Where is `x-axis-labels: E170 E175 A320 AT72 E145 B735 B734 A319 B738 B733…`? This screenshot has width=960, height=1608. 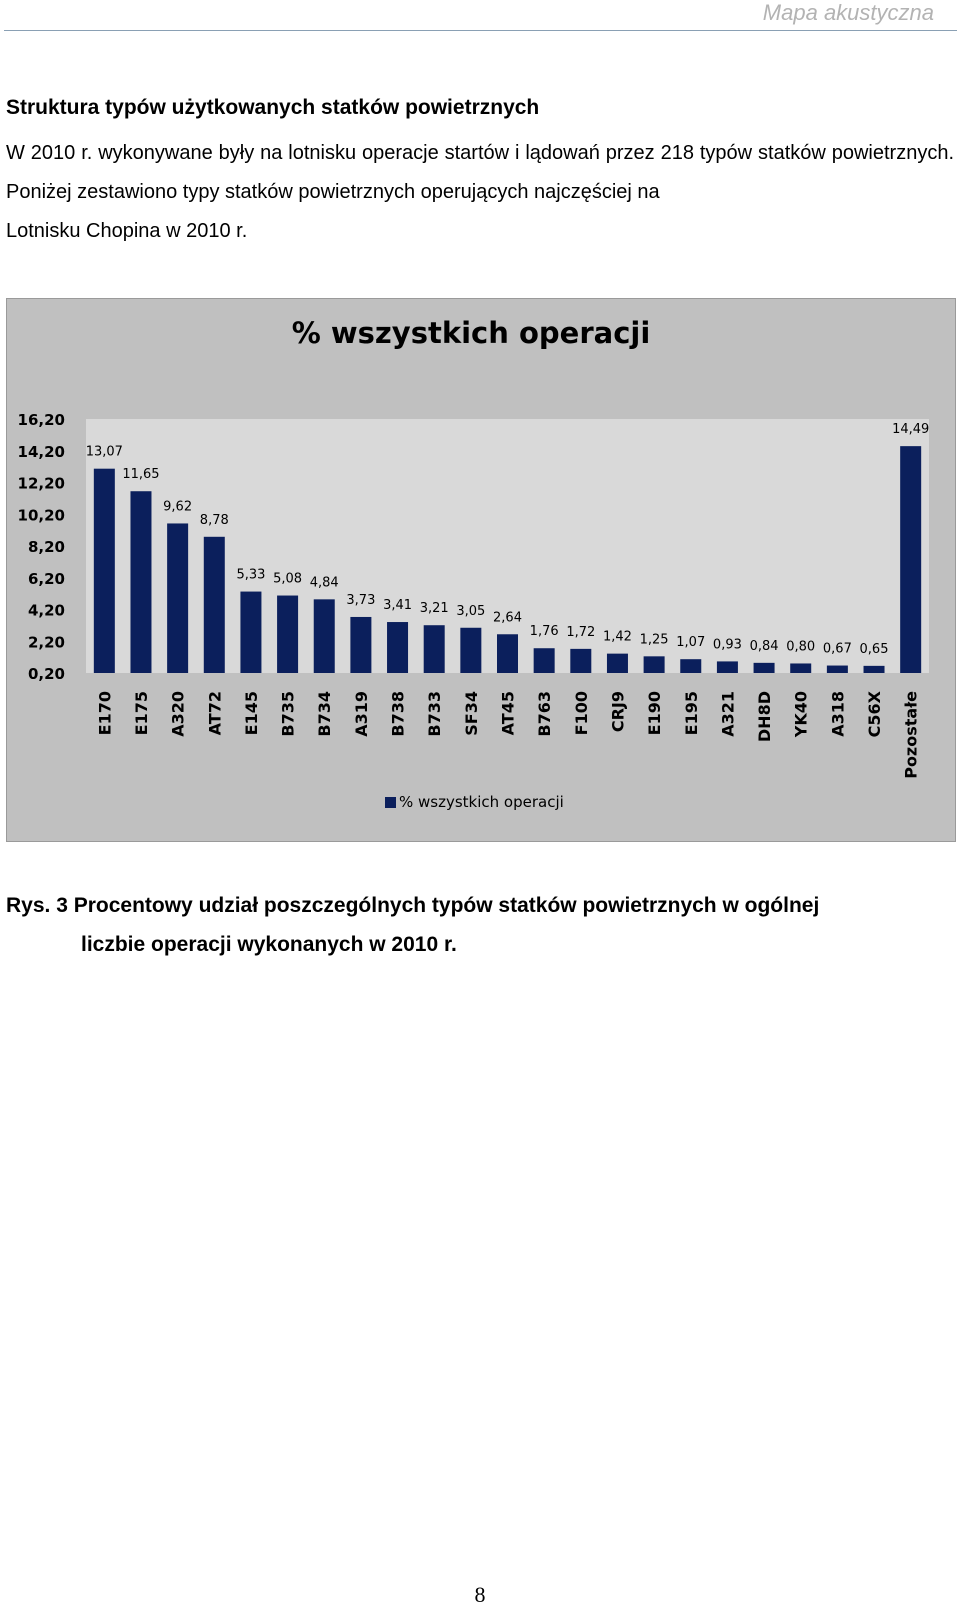
x-axis-labels: E170 E175 A320 AT72 E145 B735 B734 A319 B738 B733… is located at coordinates (507, 734).